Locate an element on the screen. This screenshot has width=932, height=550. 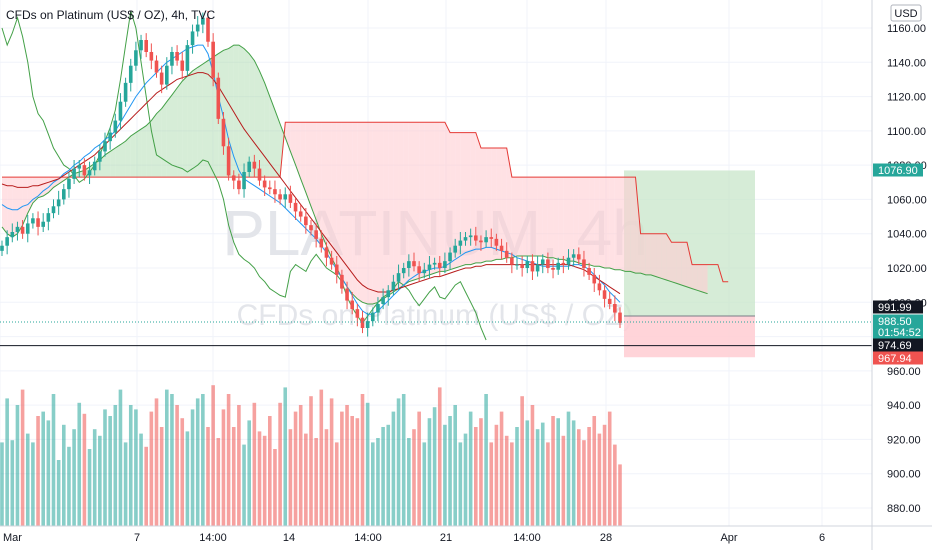
time-tick-label: Mar is located at coordinates (12, 538).